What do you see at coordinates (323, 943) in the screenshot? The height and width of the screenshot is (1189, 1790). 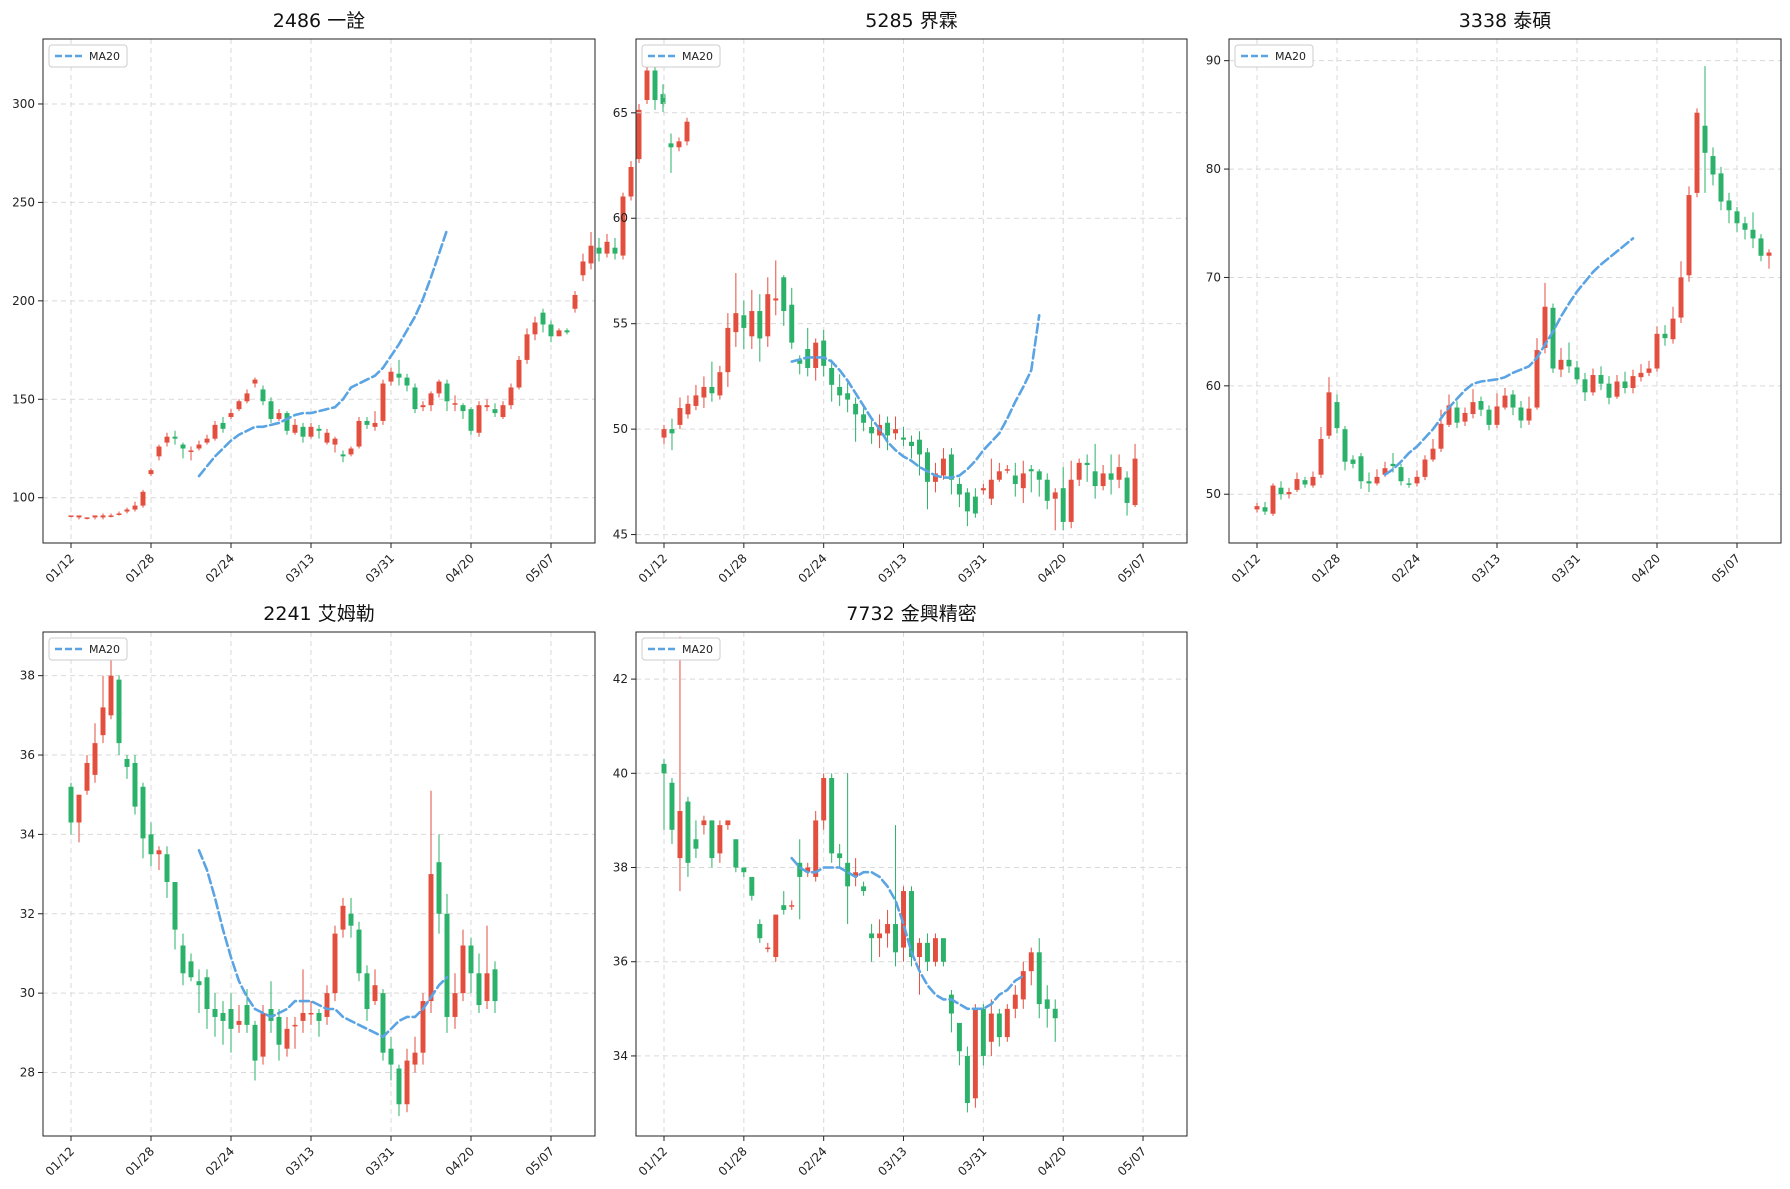 I see `ma20-line` at bounding box center [323, 943].